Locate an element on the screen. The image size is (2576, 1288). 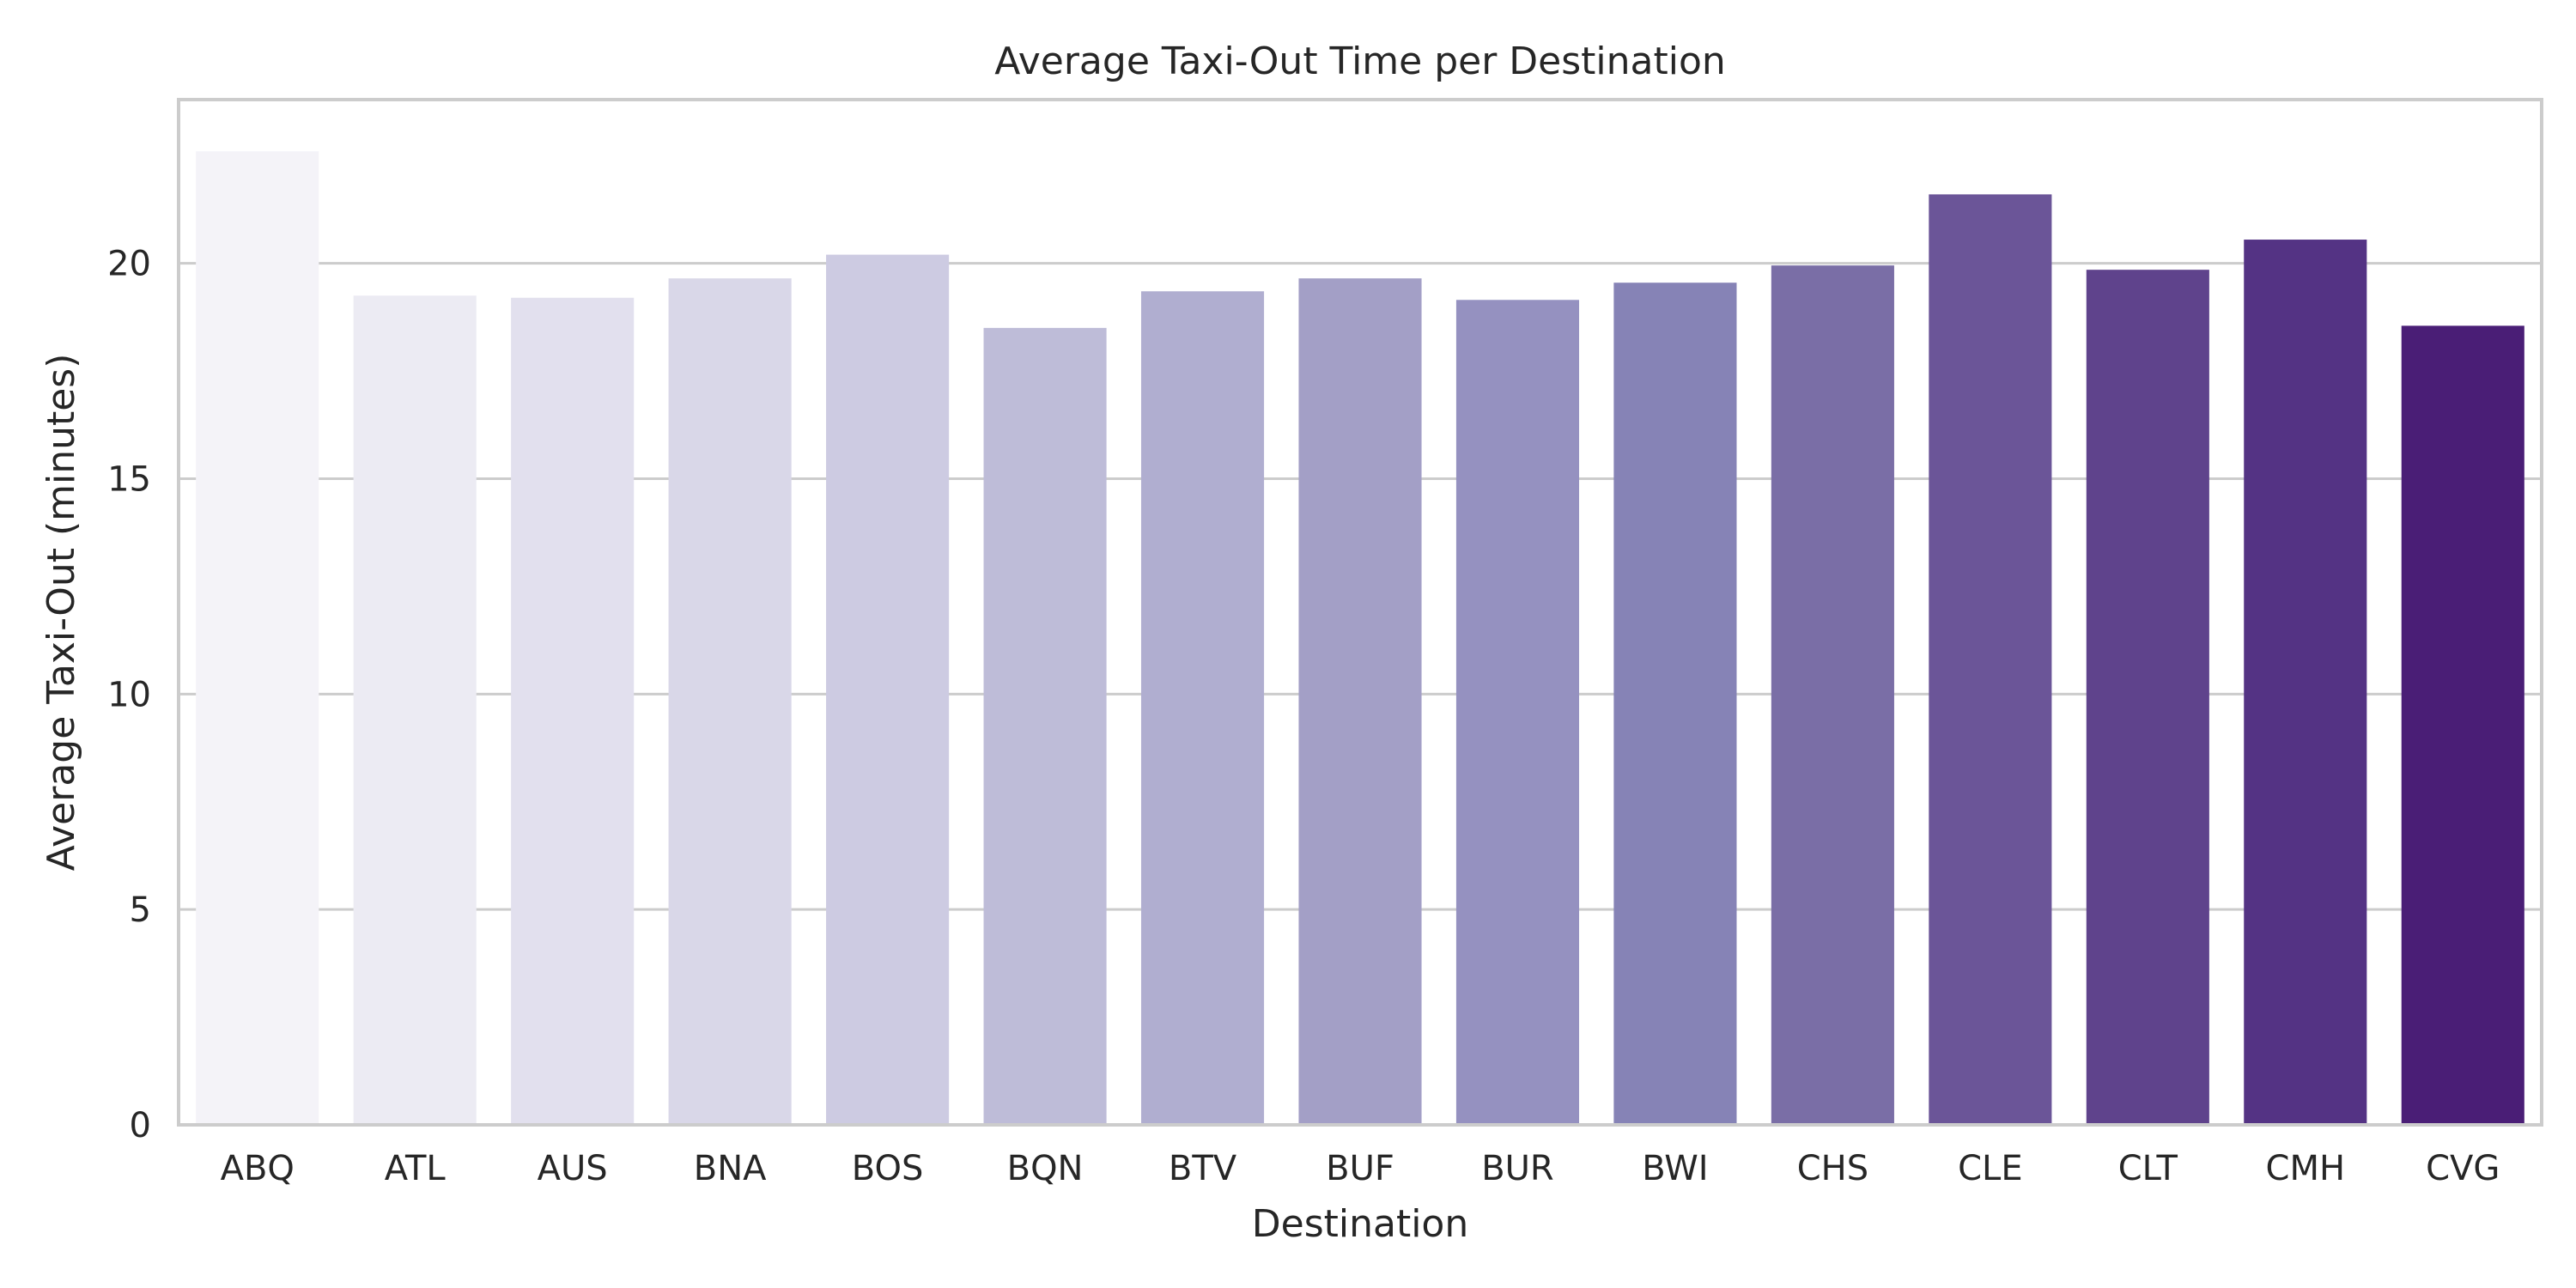
y-tick-labels: 0 5 10 15 20 is located at coordinates (129, 695).